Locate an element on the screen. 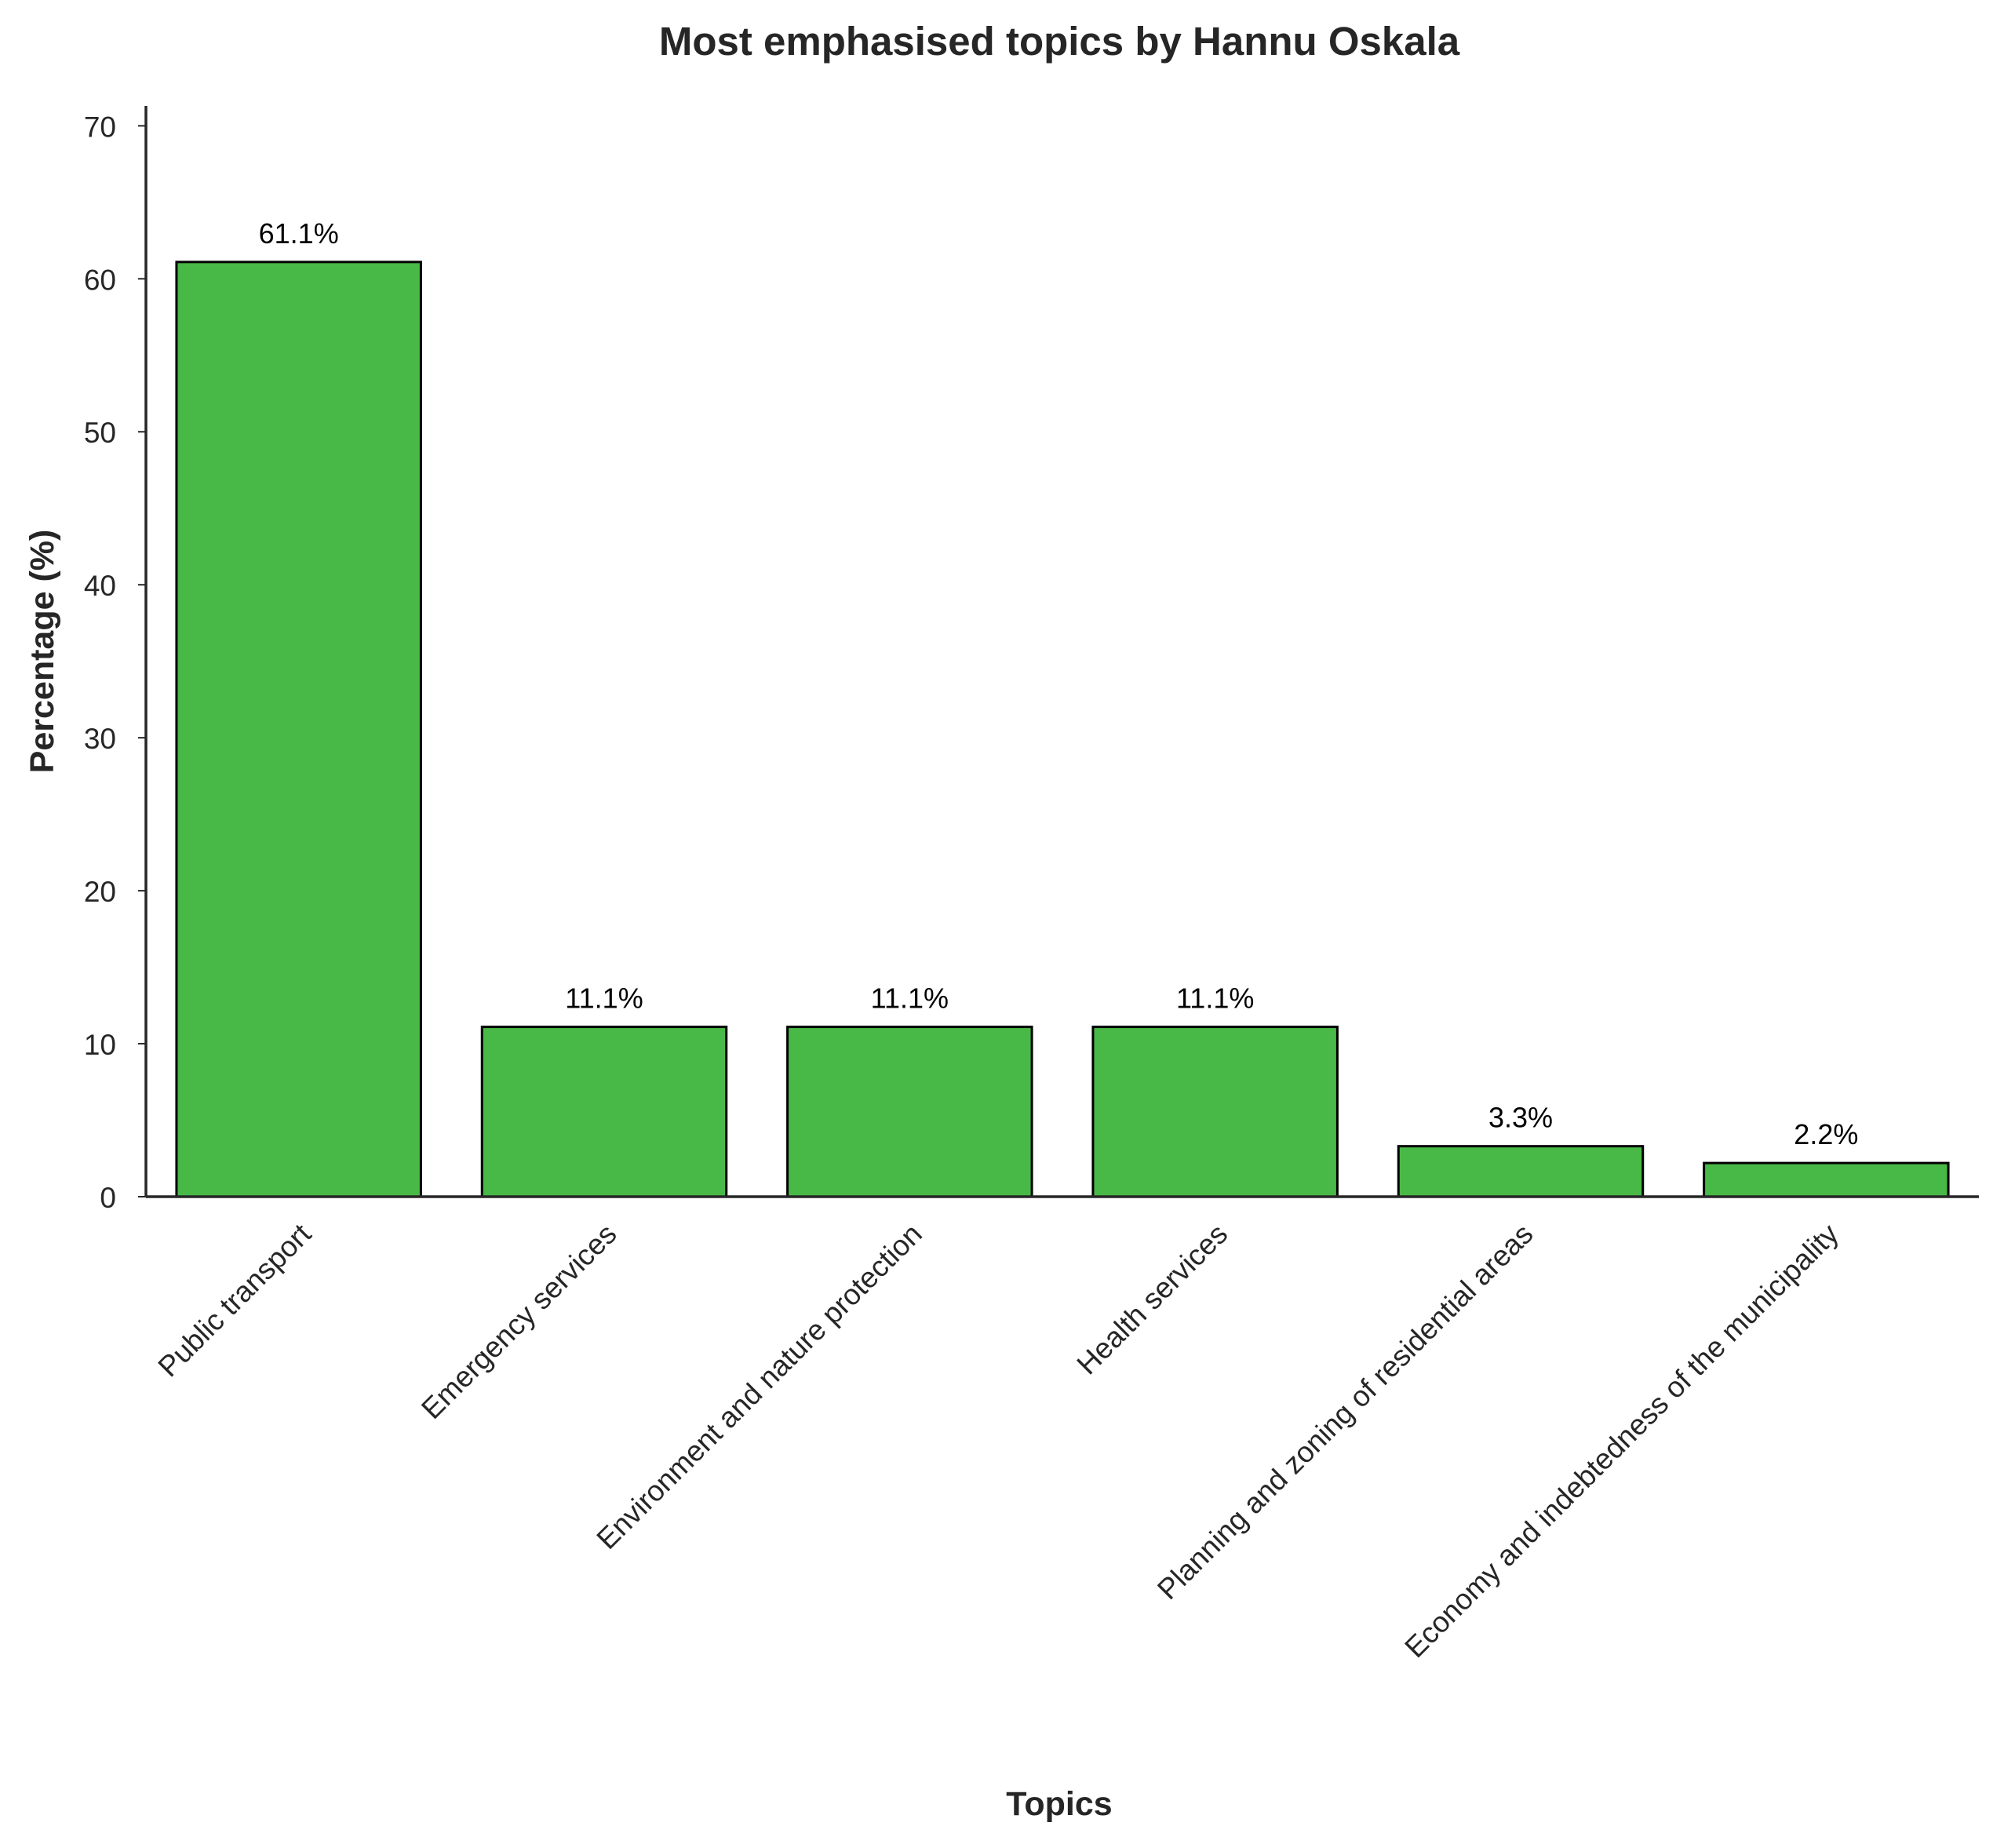 Image resolution: width=1993 pixels, height=1848 pixels. bar-data-label: 61.1% is located at coordinates (299, 233).